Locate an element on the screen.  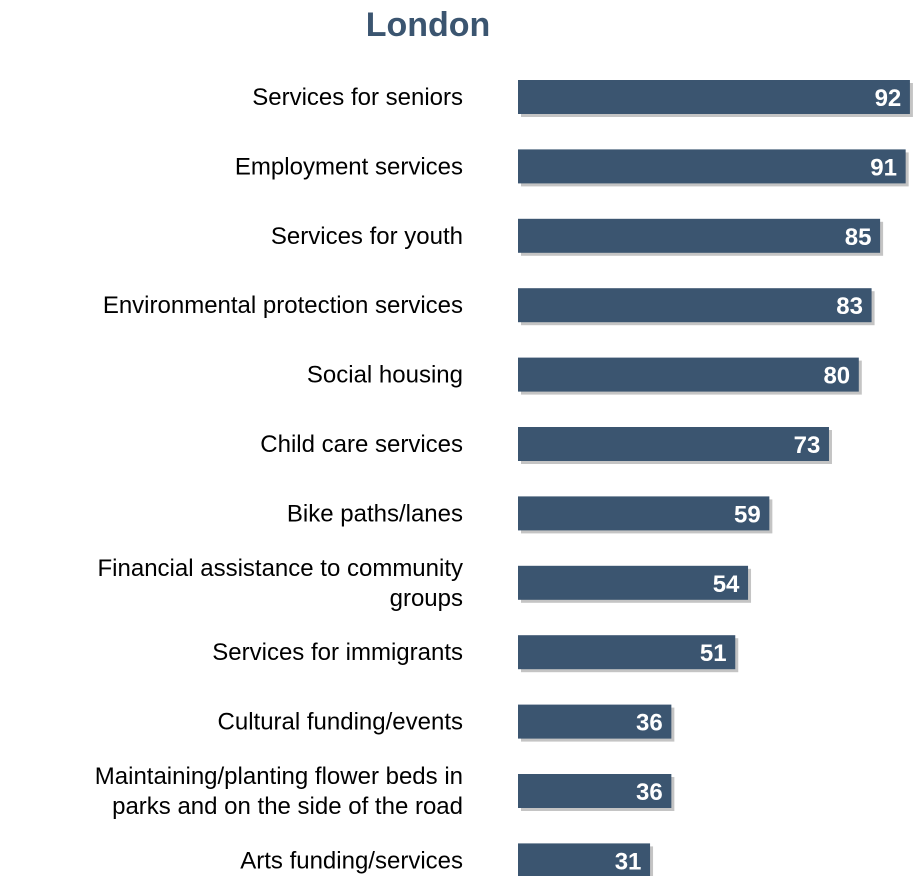
category-label: Services for youth is located at coordinates (367, 236).